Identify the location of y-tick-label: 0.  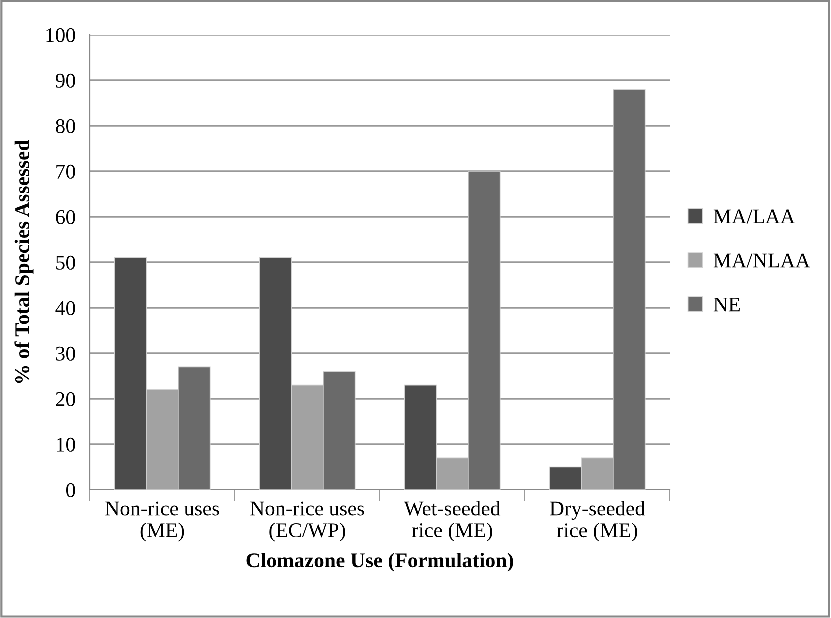
(71, 490).